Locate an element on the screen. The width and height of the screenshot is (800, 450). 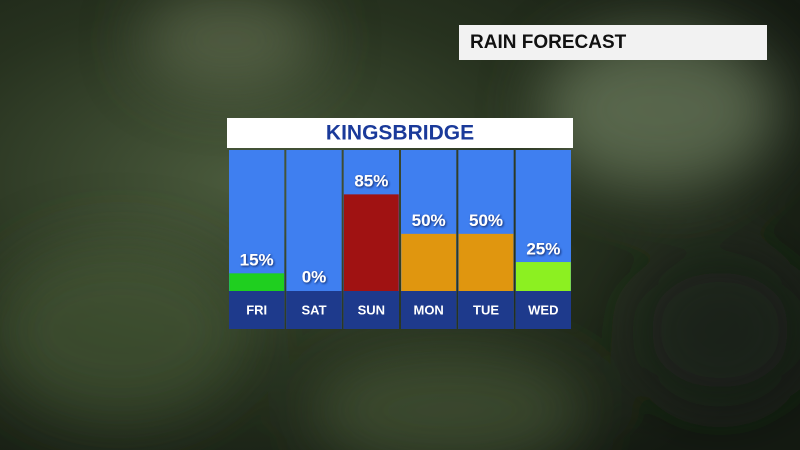
x-tick-label: MON is located at coordinates (428, 309).